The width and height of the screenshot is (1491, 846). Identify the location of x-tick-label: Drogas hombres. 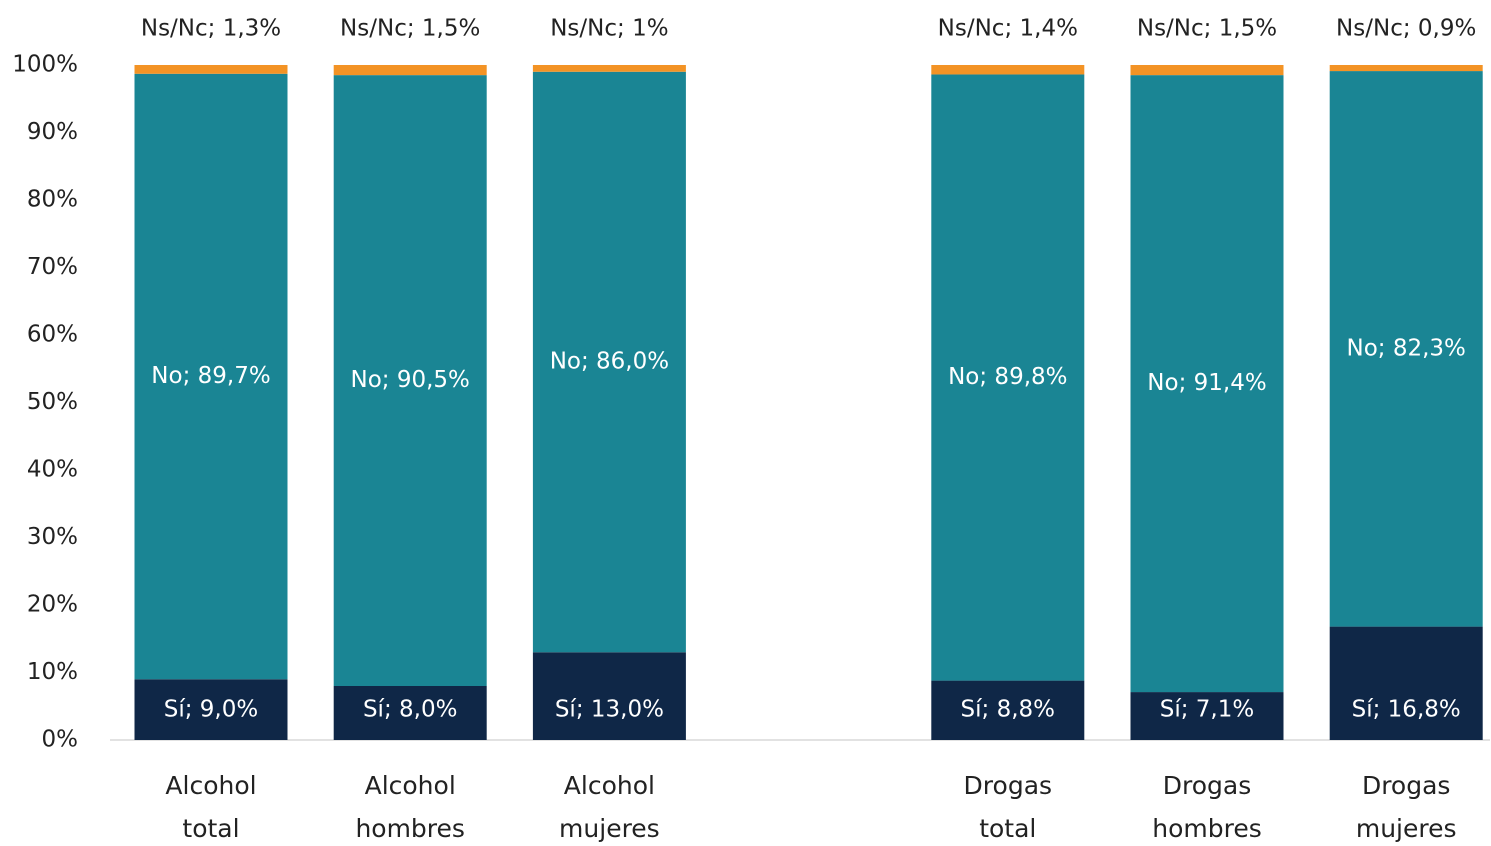
(1207, 807).